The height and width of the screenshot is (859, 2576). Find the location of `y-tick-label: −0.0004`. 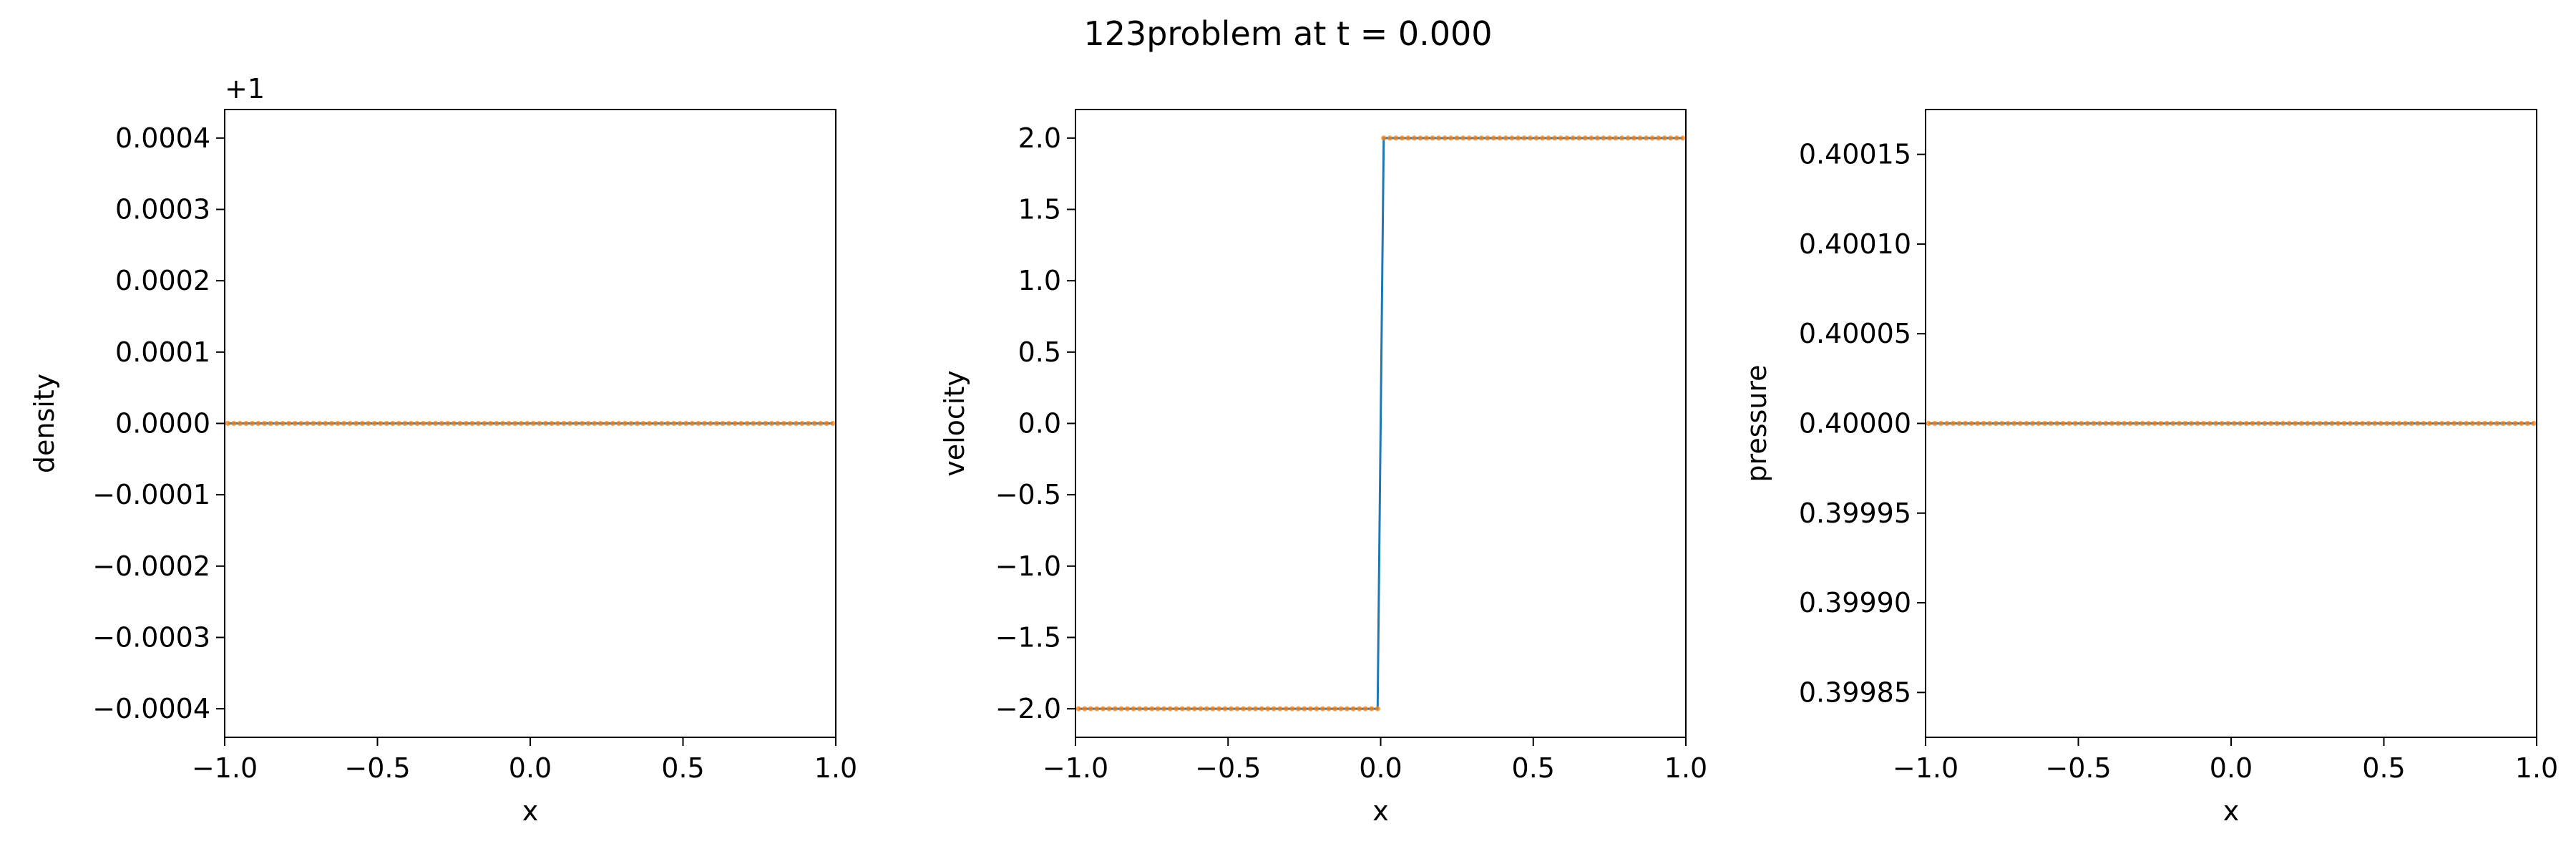

y-tick-label: −0.0004 is located at coordinates (151, 708).